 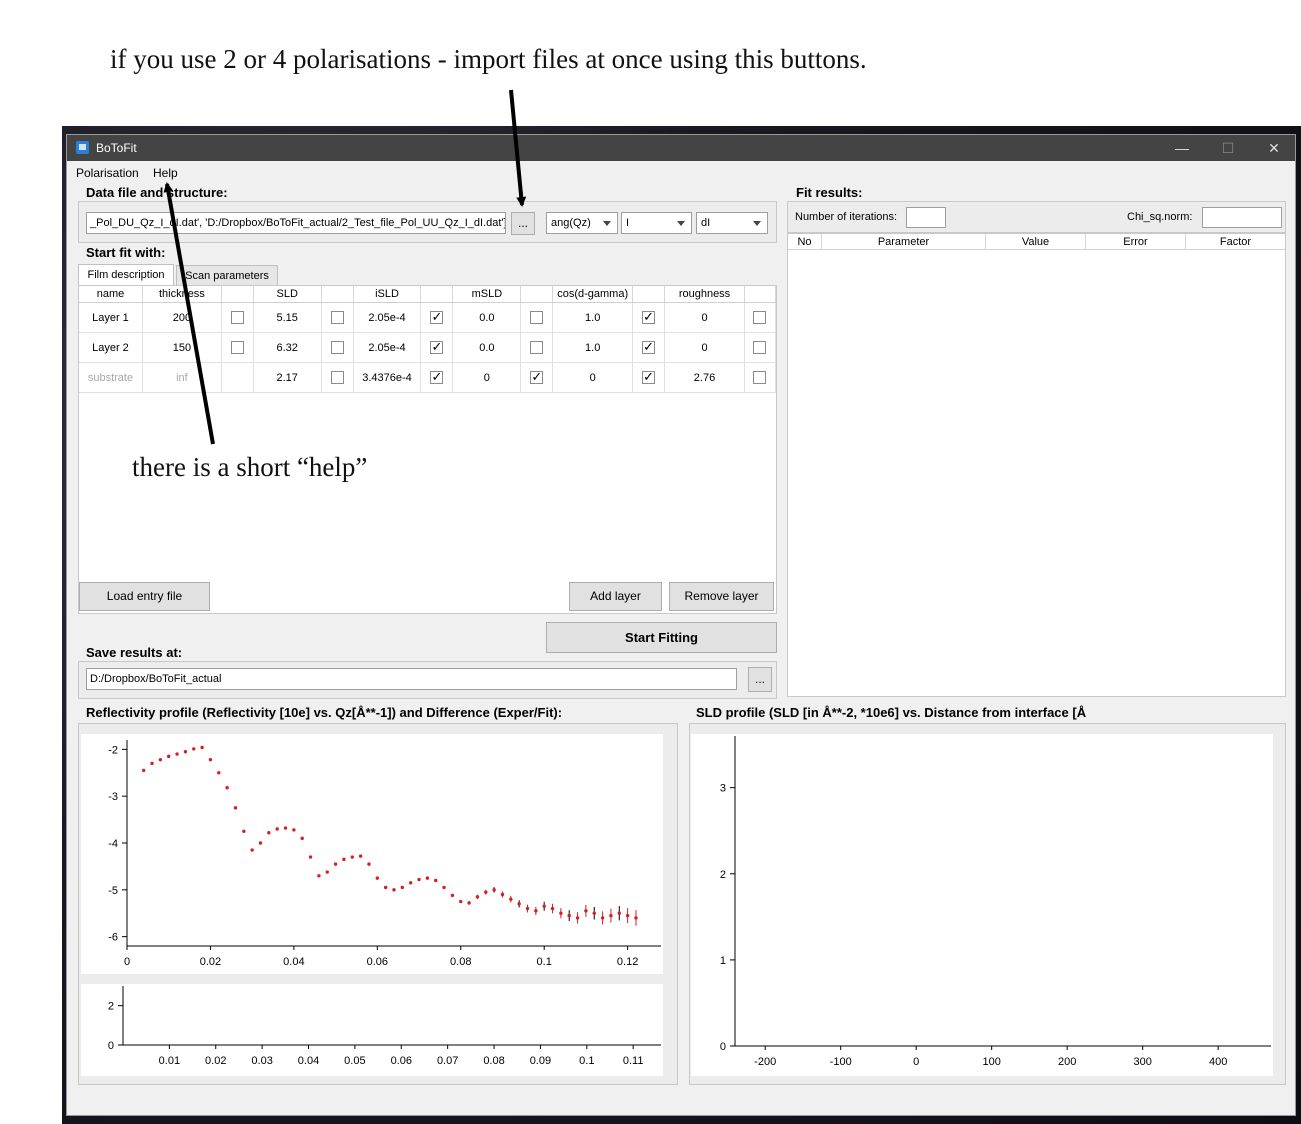 What do you see at coordinates (182, 377) in the screenshot?
I see `cell-thickness: inf` at bounding box center [182, 377].